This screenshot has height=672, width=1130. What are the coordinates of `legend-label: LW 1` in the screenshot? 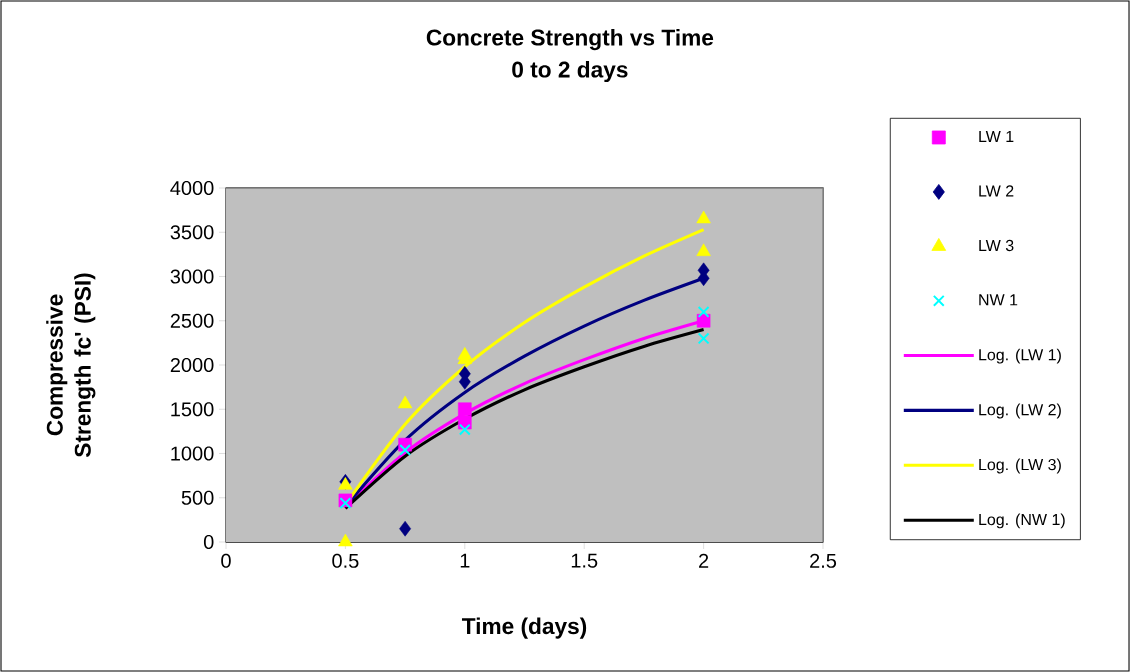 It's located at (996, 136).